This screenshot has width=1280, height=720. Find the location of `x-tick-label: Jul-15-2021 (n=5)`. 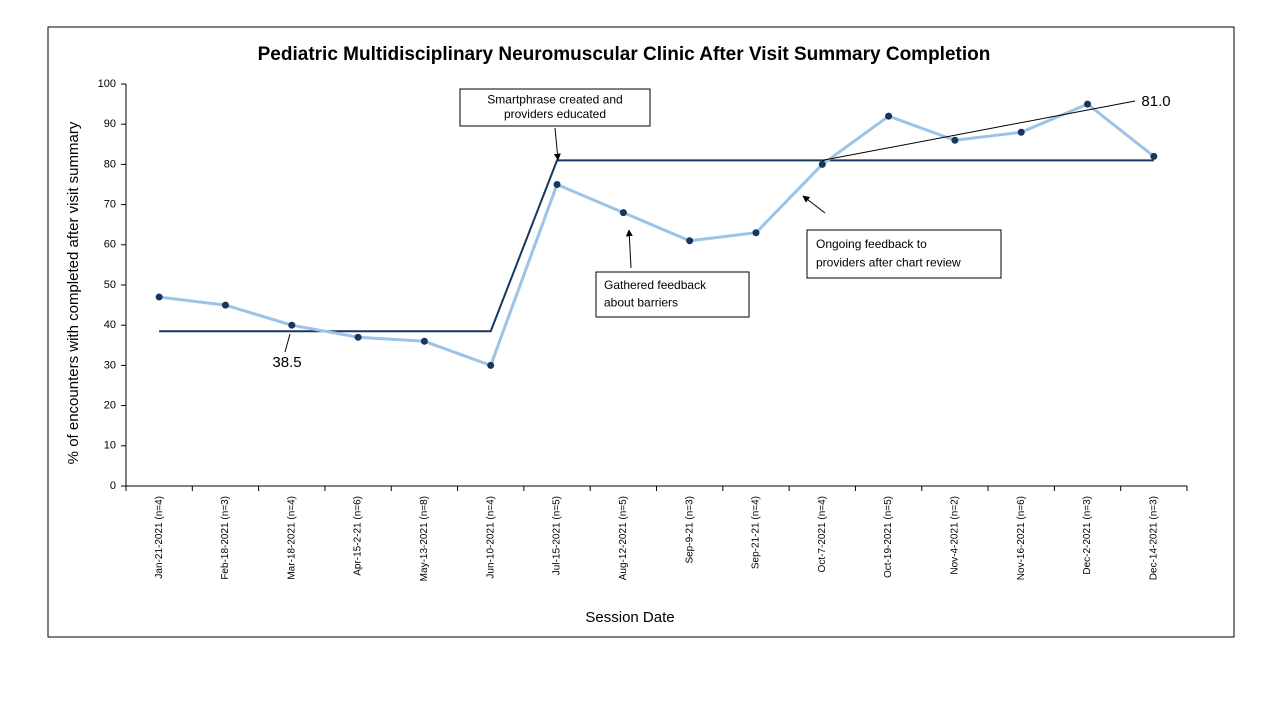

x-tick-label: Jul-15-2021 (n=5) is located at coordinates (557, 535).